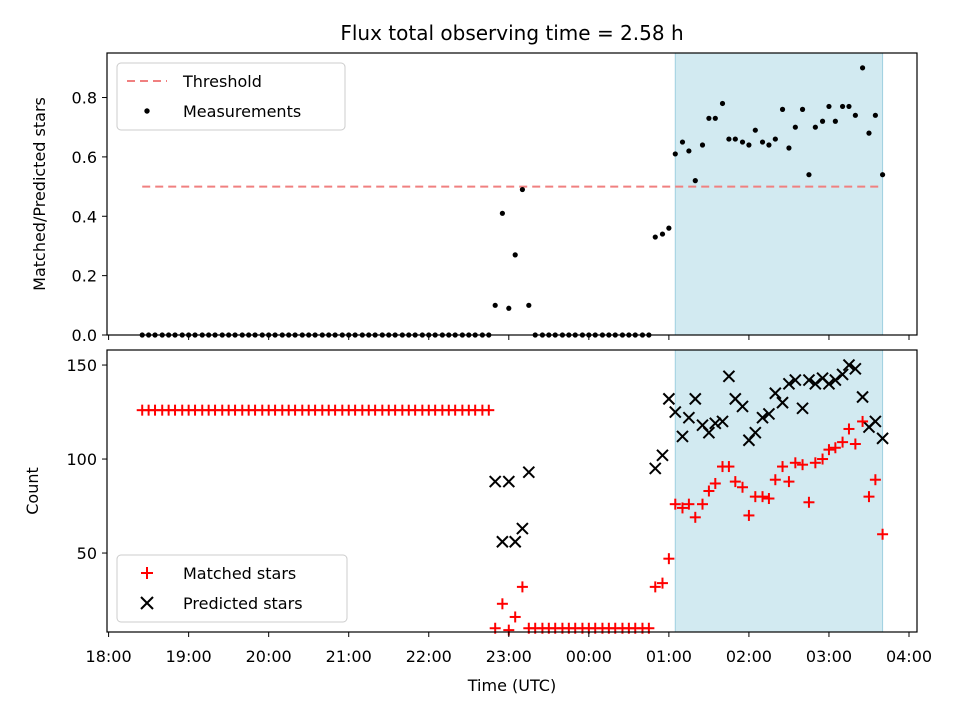  I want to click on top-shaded-region, so click(779, 194).